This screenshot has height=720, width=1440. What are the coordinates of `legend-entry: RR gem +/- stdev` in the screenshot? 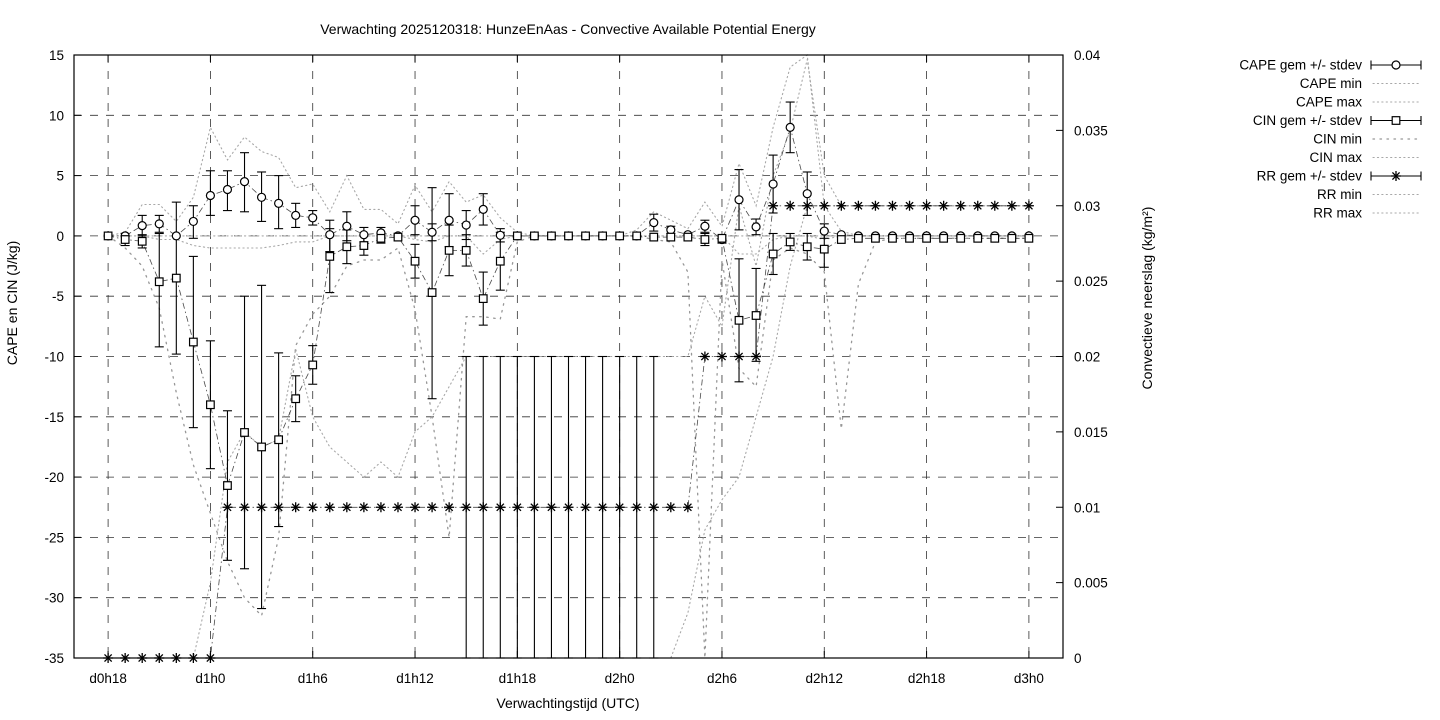 It's located at (1339, 176).